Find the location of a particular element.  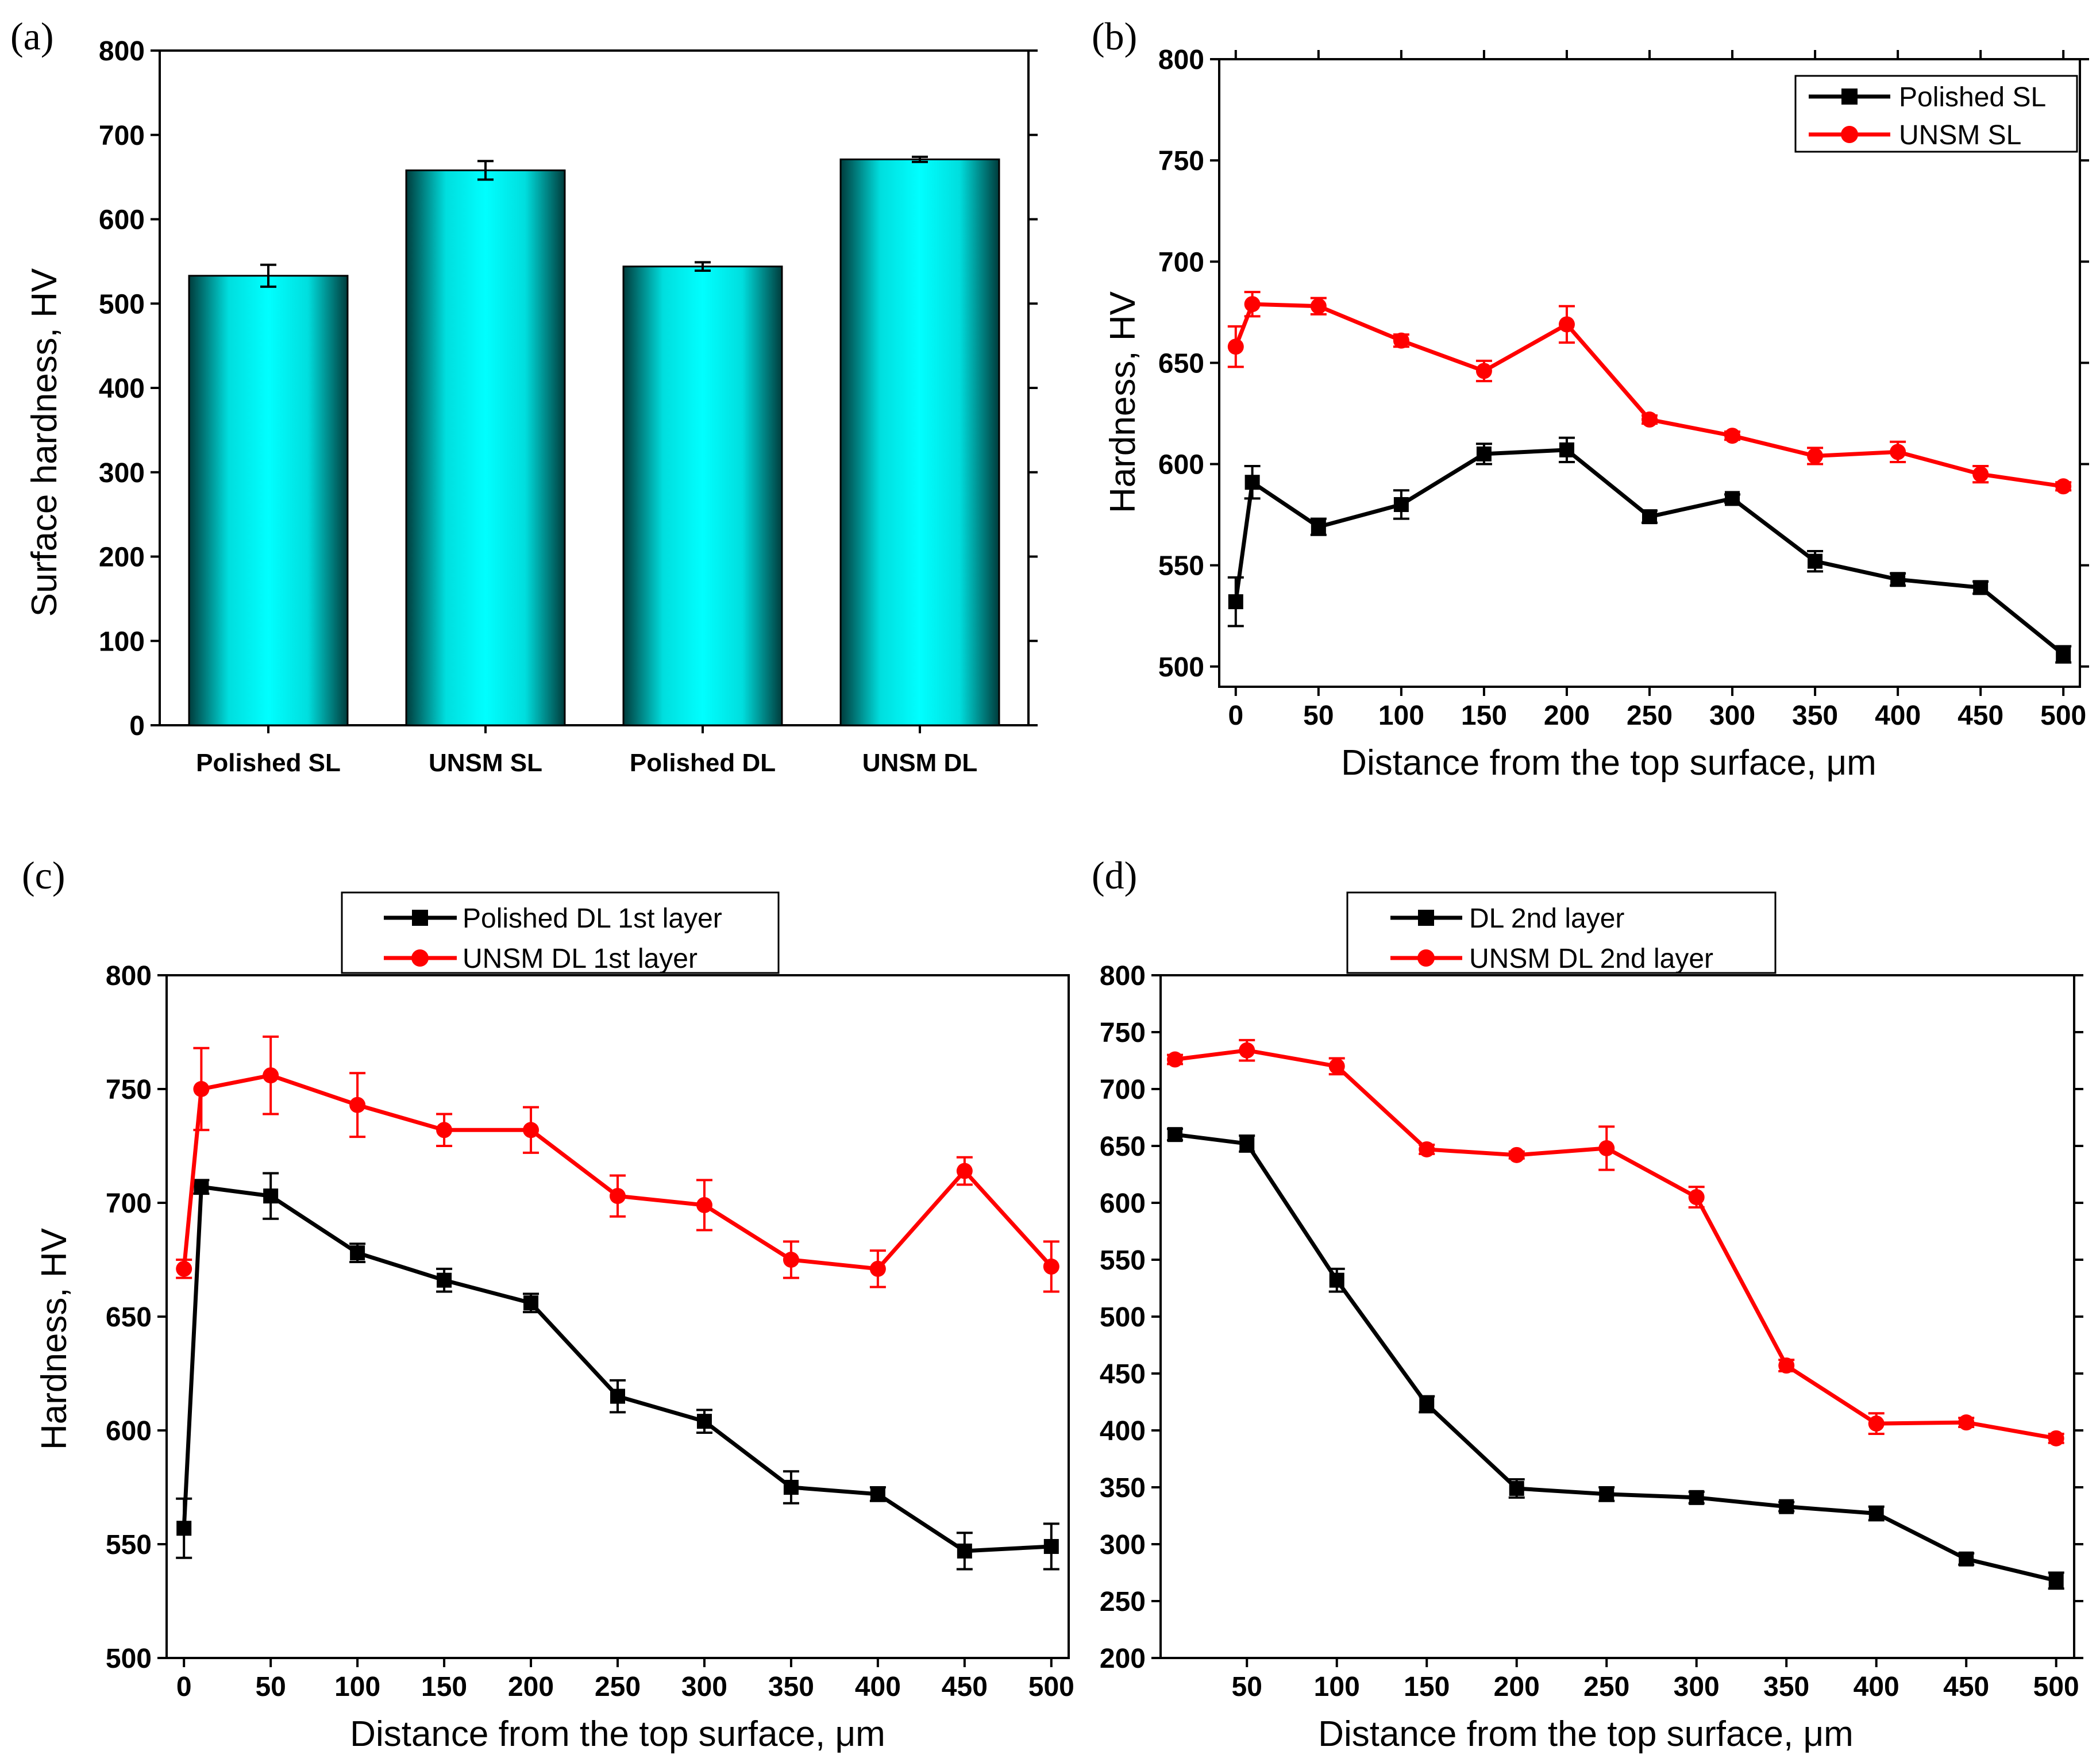

panel-d-label: (d) is located at coordinates (1115, 875).